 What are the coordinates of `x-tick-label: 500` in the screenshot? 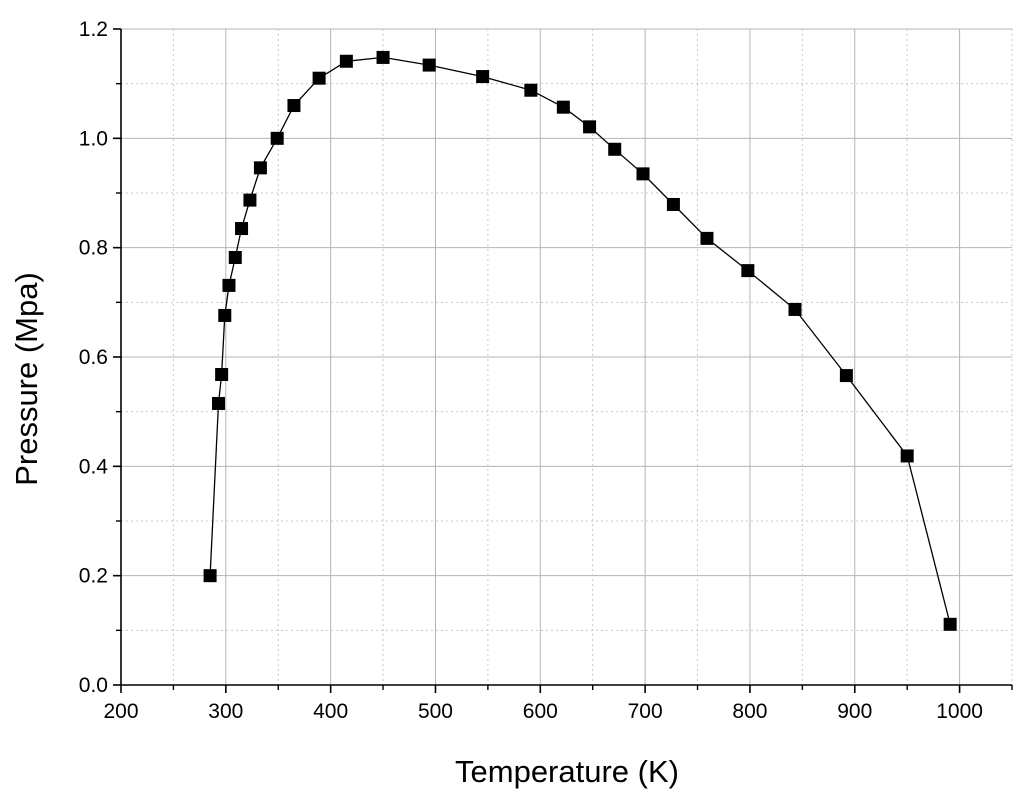 It's located at (435, 711).